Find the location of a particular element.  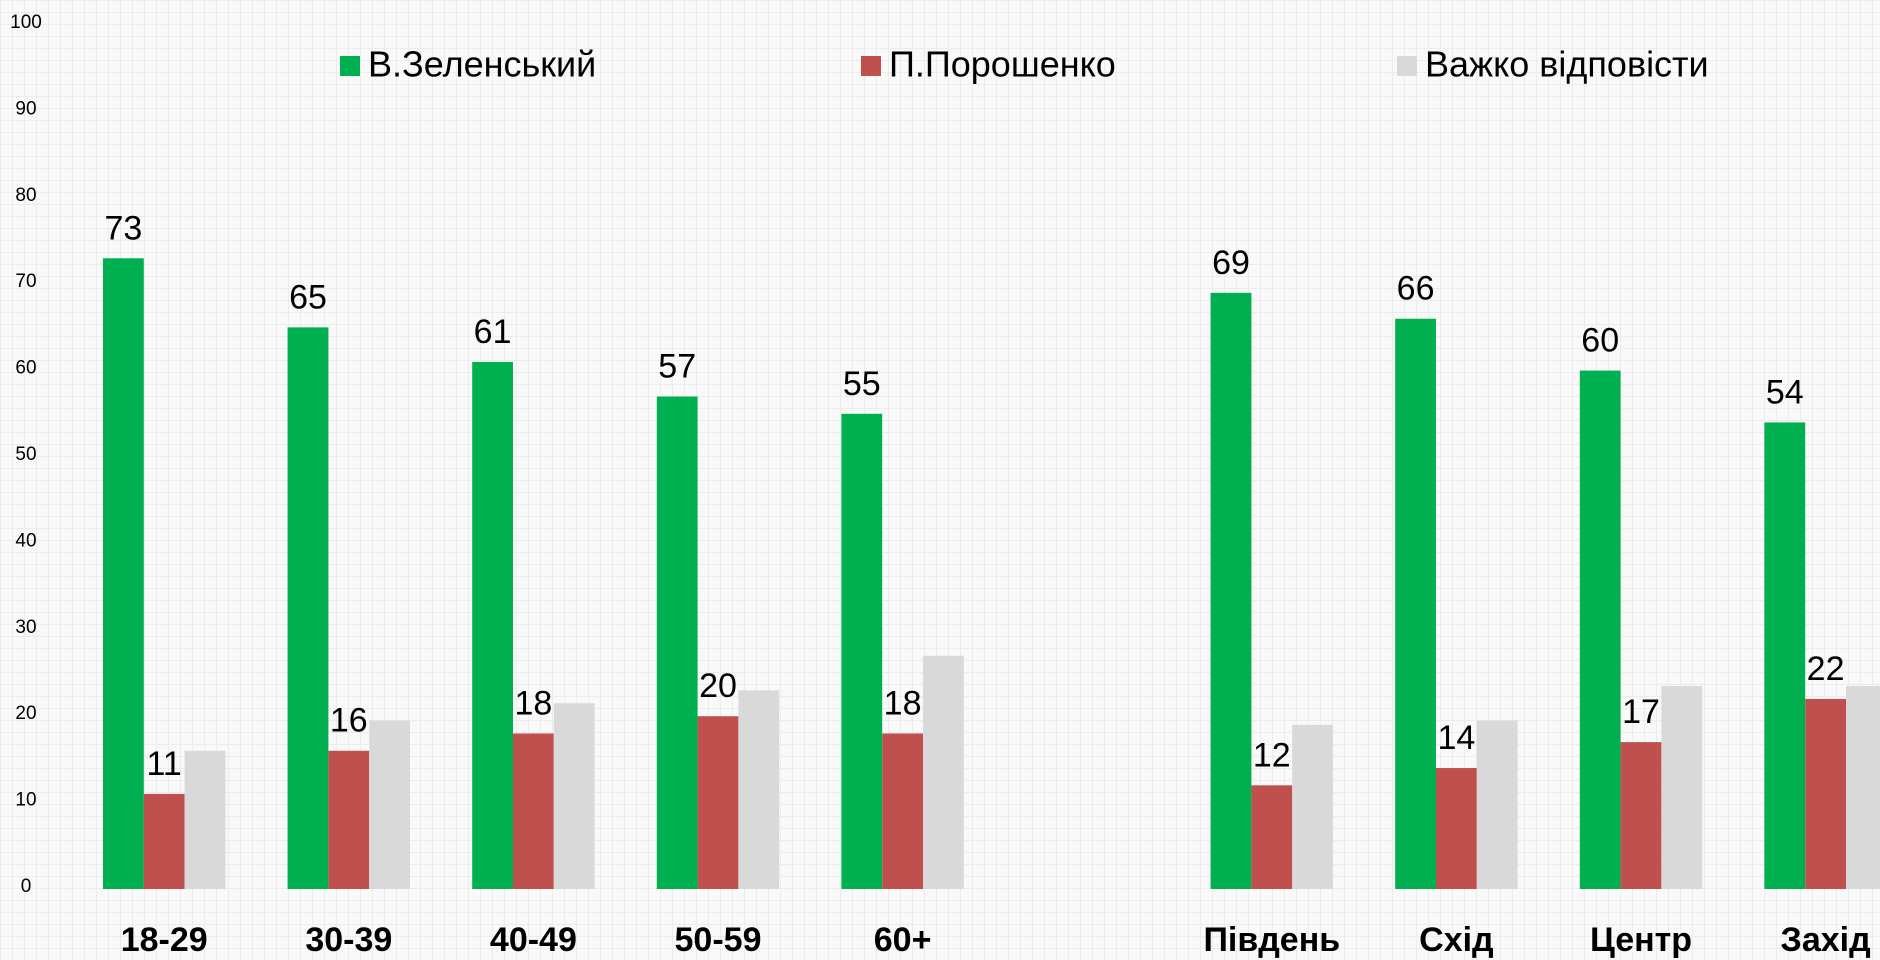

value-label: 57 is located at coordinates (677, 367).